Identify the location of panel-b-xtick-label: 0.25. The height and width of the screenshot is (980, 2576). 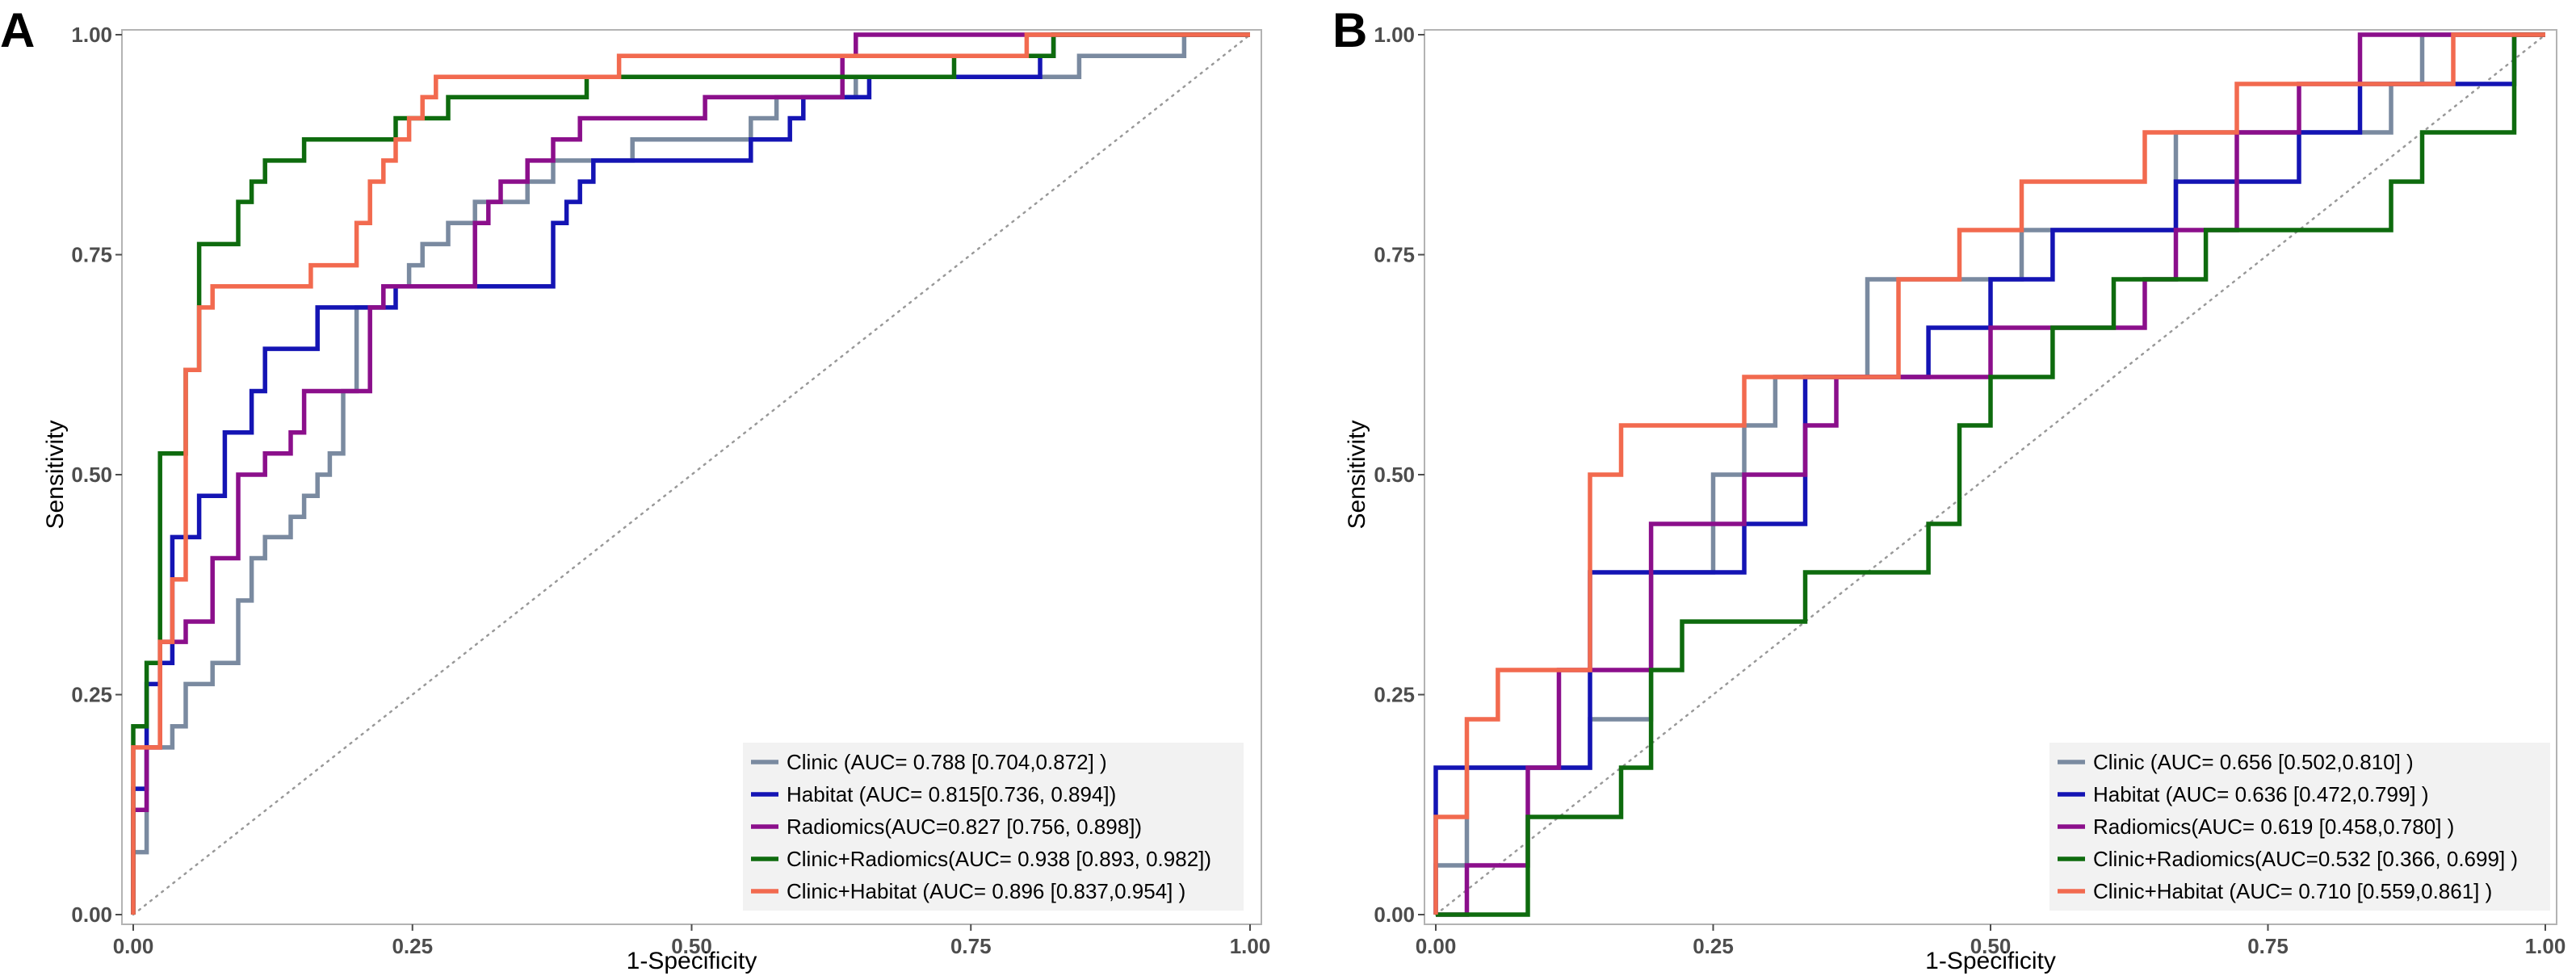
(1713, 946).